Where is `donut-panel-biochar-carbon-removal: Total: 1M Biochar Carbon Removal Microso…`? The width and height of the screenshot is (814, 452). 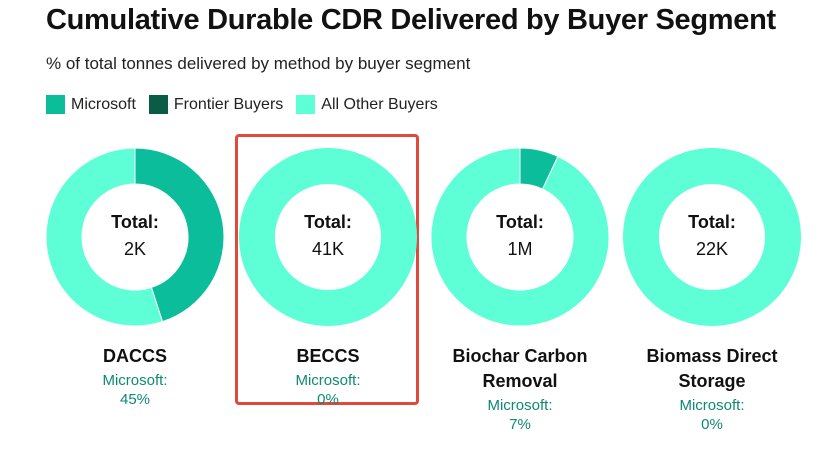 donut-panel-biochar-carbon-removal: Total: 1M Biochar Carbon Removal Microso… is located at coordinates (520, 289).